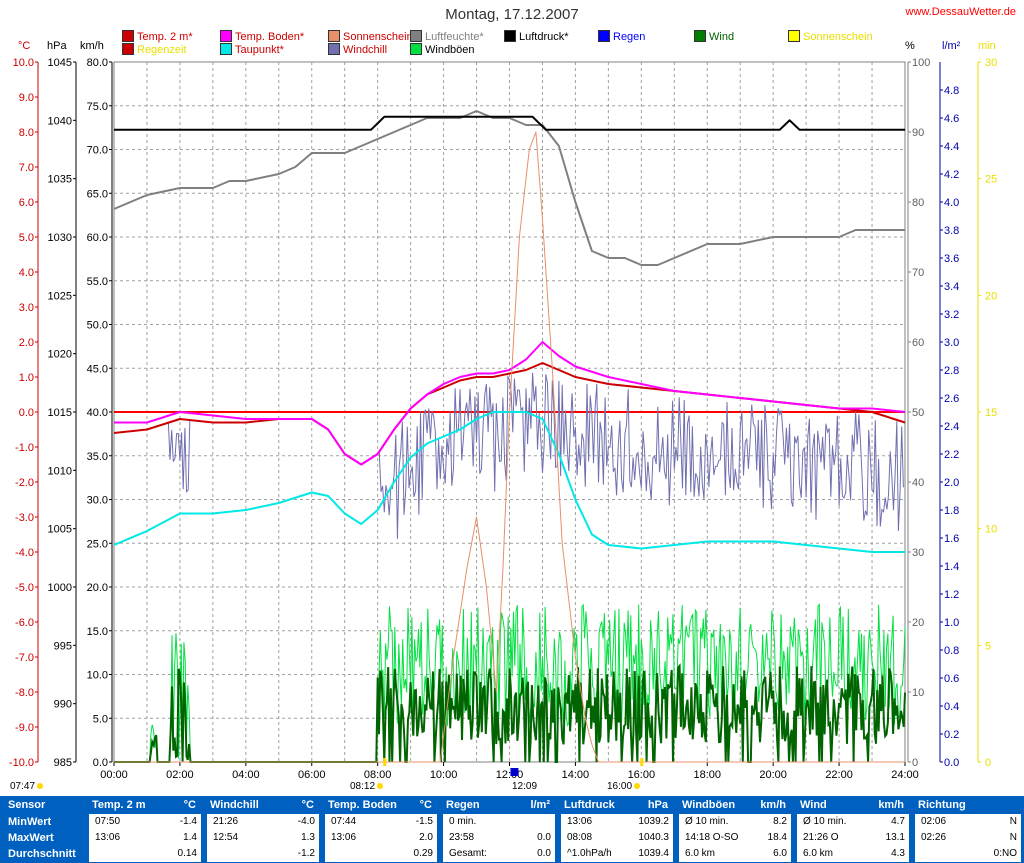 This screenshot has width=1024, height=863. I want to click on stats-cell-value: 1040.3, so click(653, 837).